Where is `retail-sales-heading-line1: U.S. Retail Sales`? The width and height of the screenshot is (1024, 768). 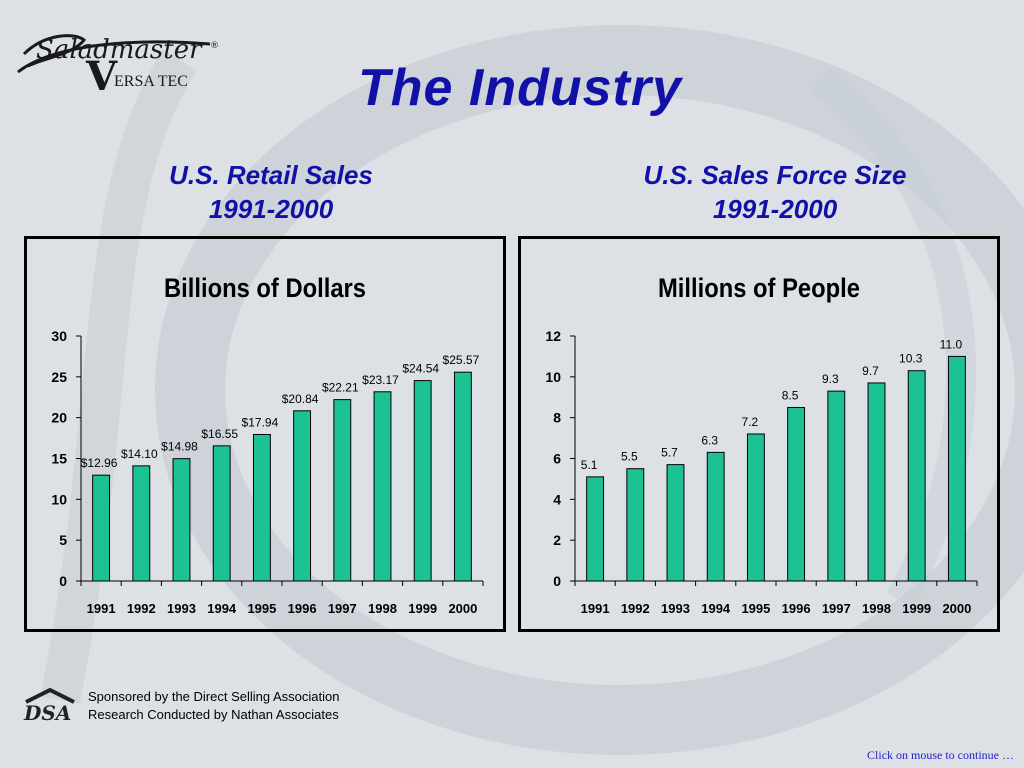 retail-sales-heading-line1: U.S. Retail Sales is located at coordinates (271, 175).